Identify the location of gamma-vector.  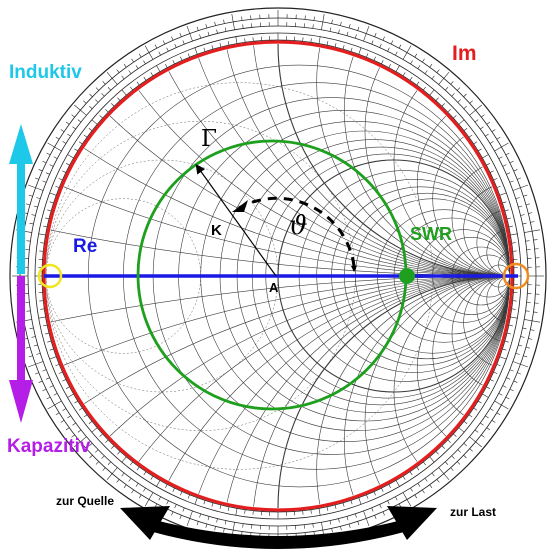
(236, 220).